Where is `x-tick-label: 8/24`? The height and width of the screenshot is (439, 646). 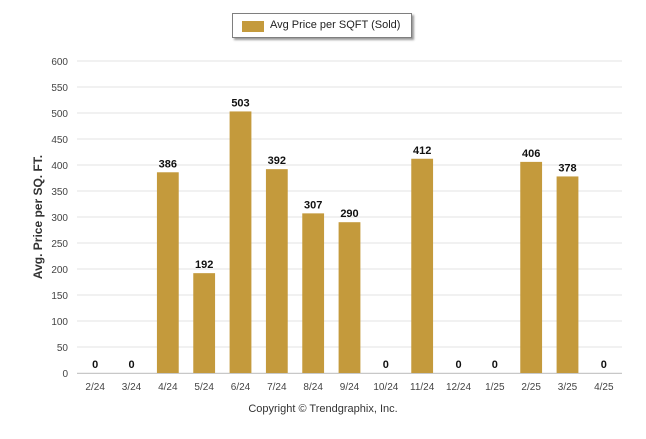 x-tick-label: 8/24 is located at coordinates (313, 387).